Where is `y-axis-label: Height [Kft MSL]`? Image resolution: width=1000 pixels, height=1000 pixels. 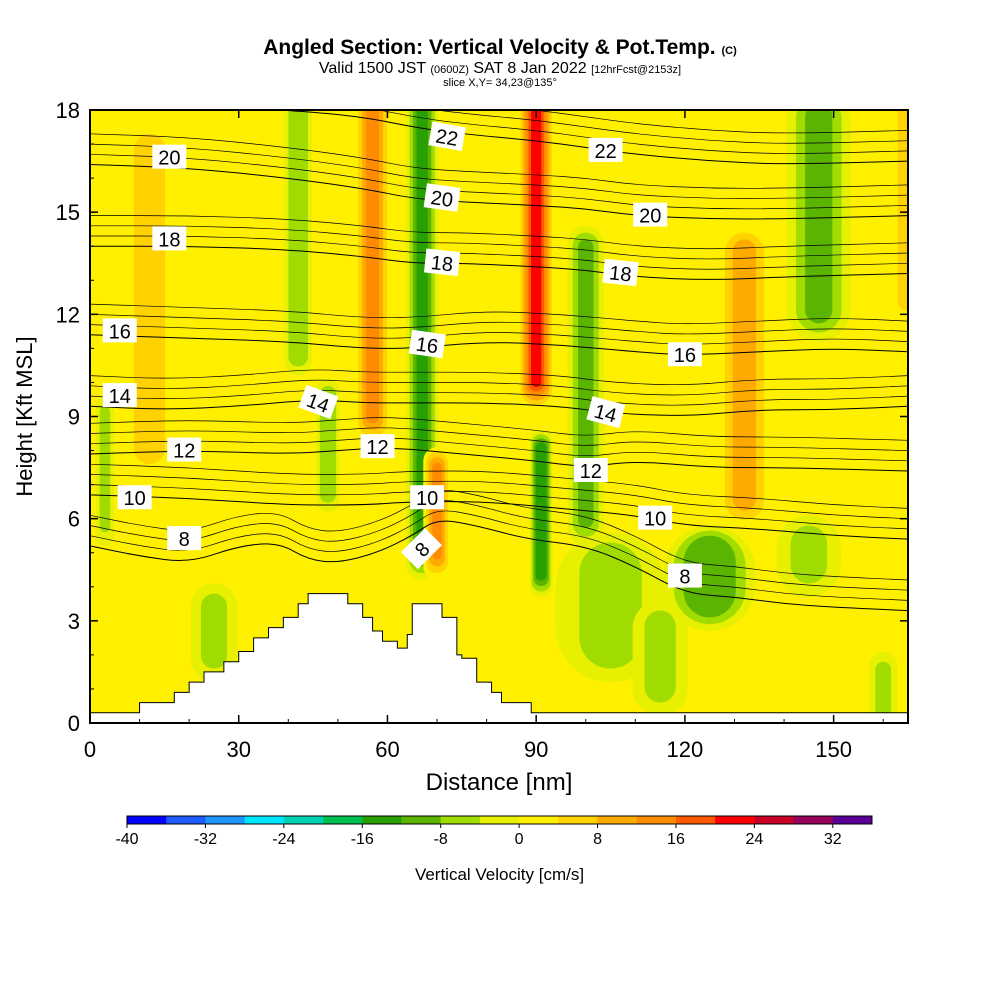 y-axis-label: Height [Kft MSL] is located at coordinates (24, 416).